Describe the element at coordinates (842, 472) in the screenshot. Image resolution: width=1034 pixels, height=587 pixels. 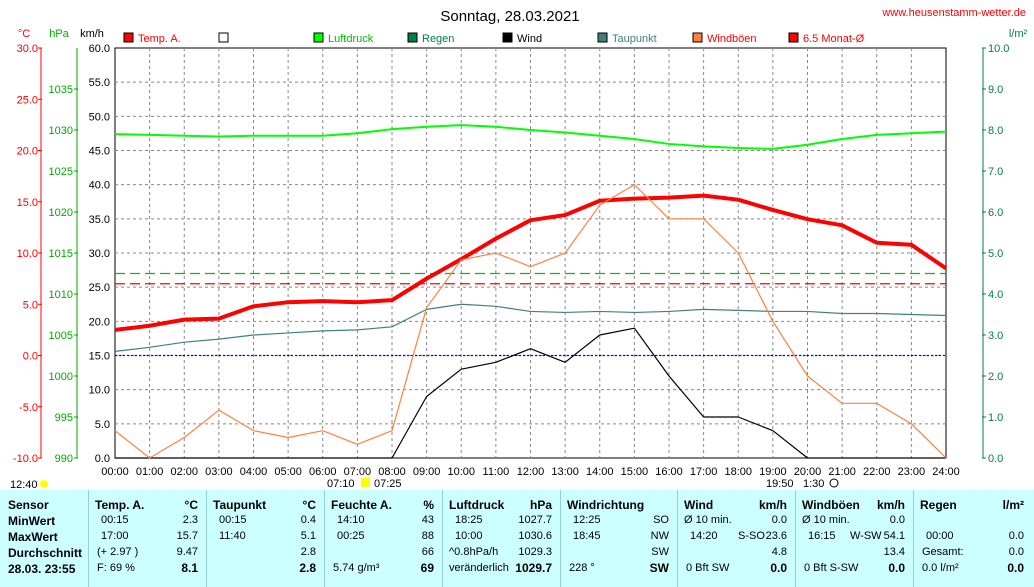
I see `time-tick-label: 21:00` at that location.